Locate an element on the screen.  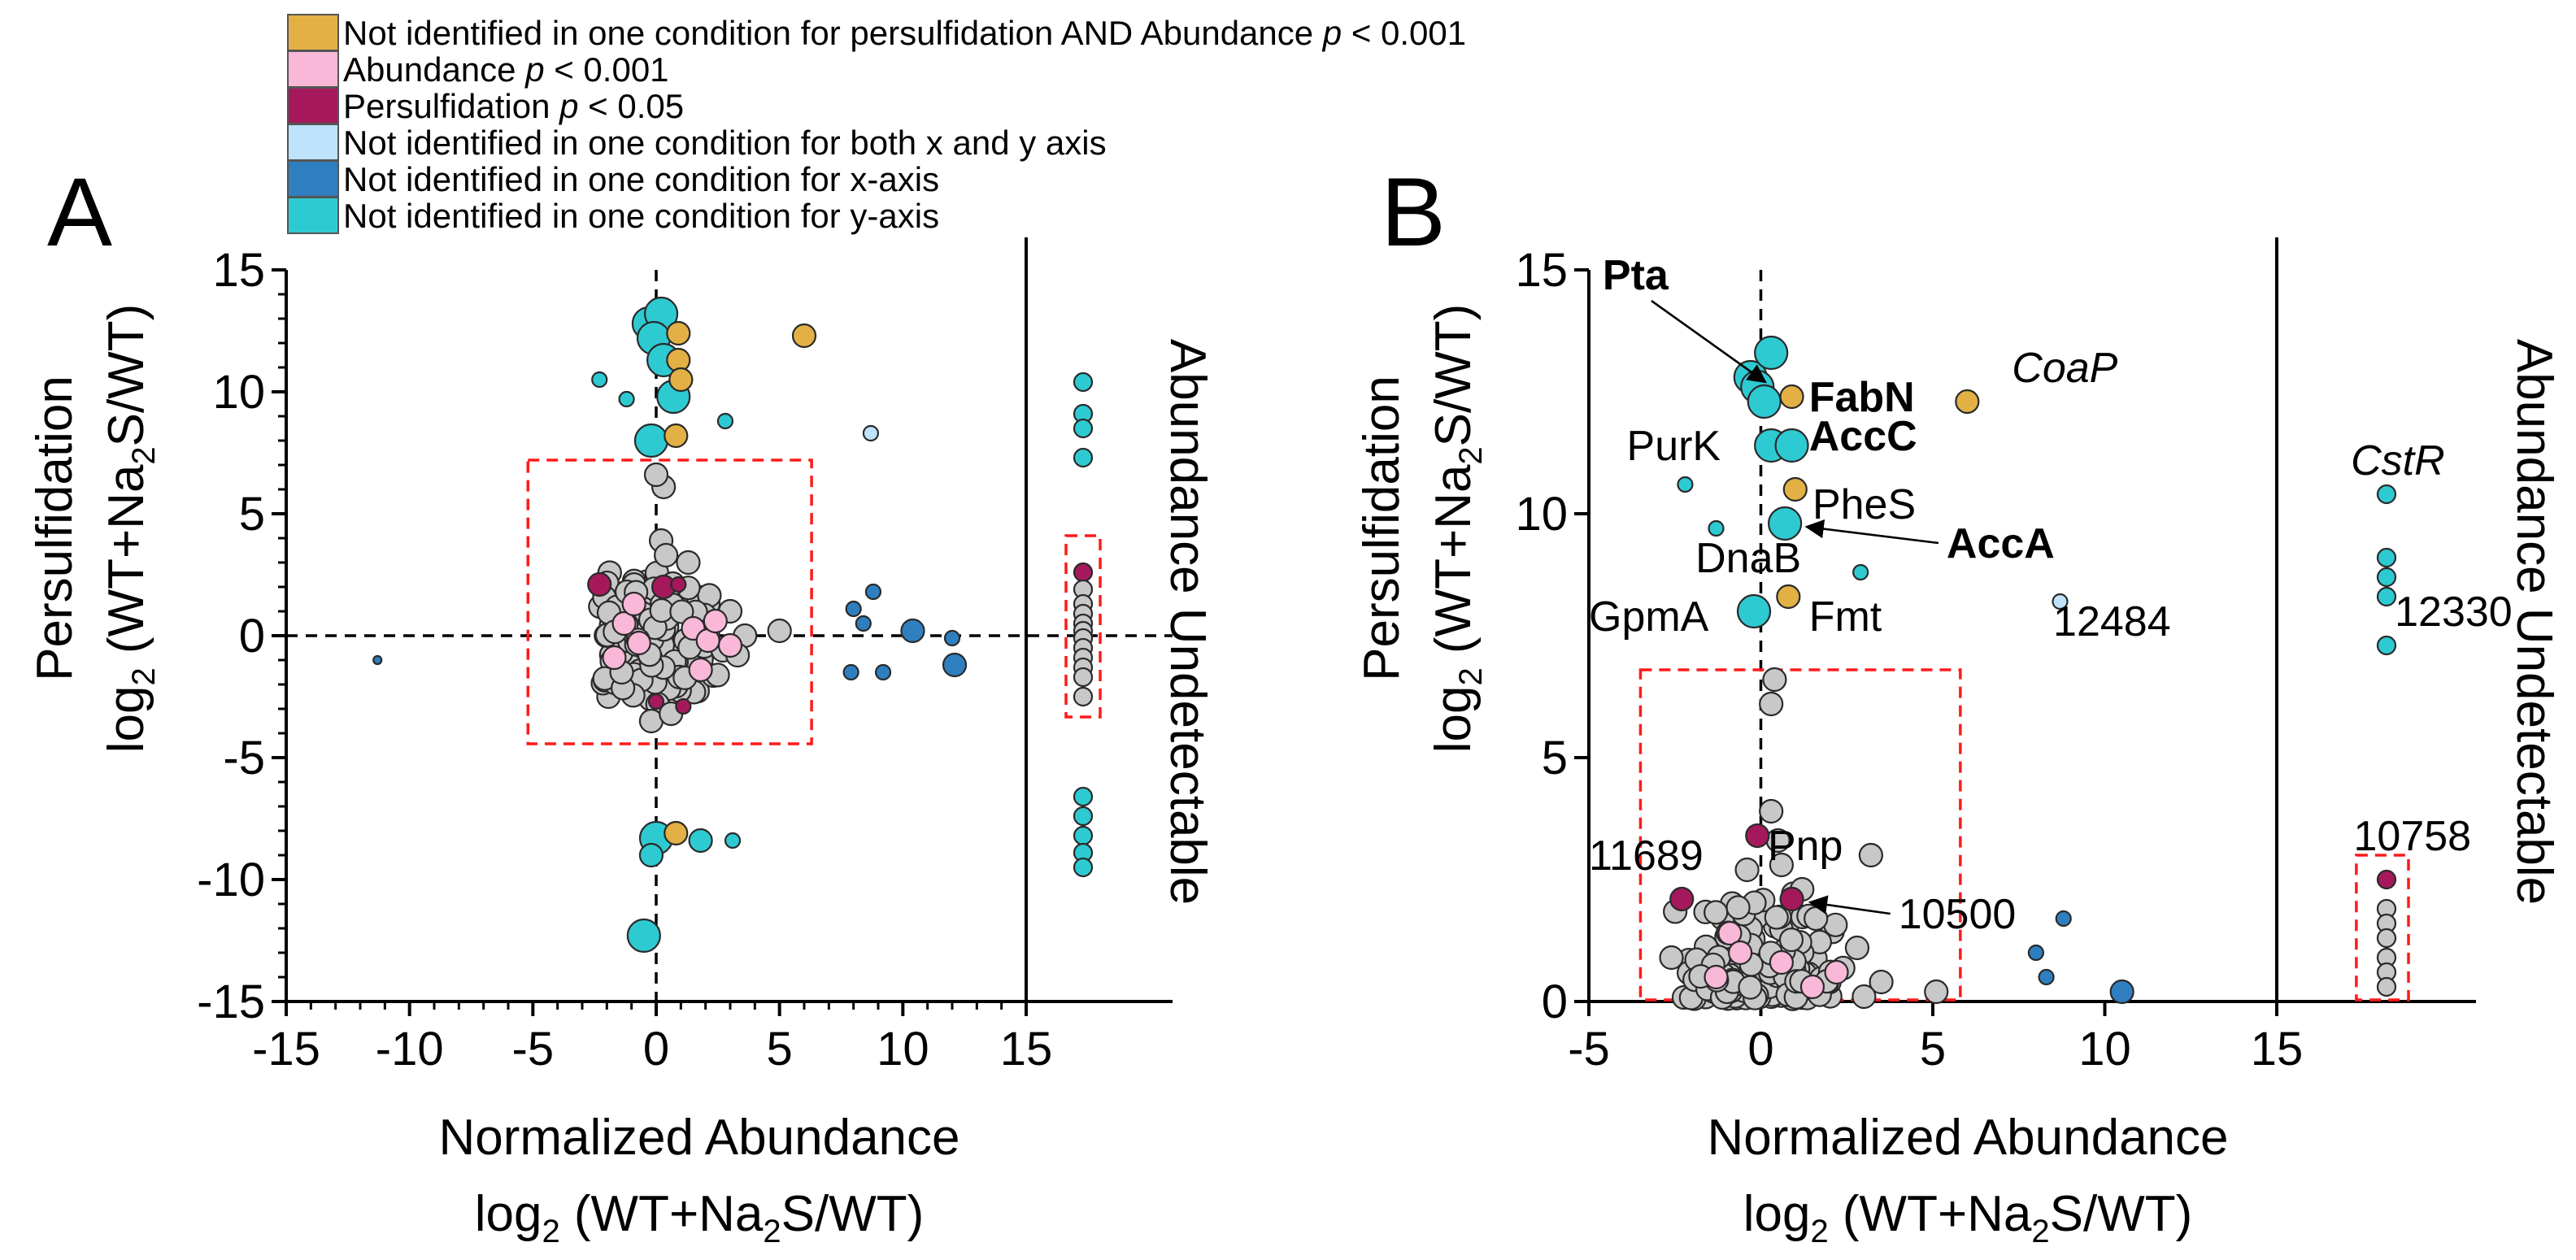
point-label: 12330 is located at coordinates (2454, 612).